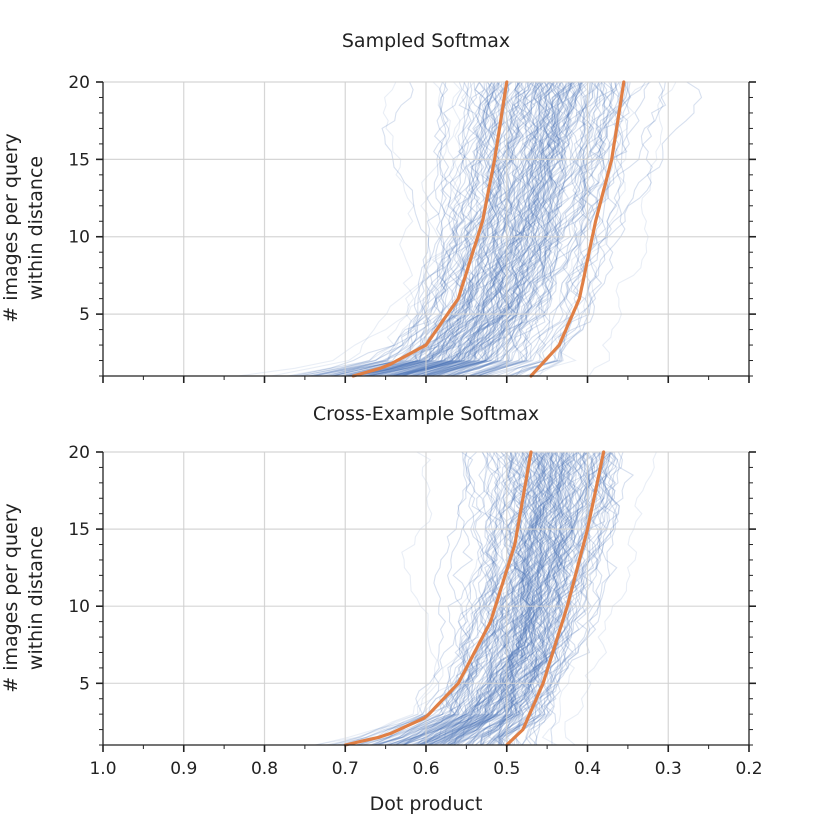  What do you see at coordinates (345, 769) in the screenshot?
I see `x-tick-label: 0.7` at bounding box center [345, 769].